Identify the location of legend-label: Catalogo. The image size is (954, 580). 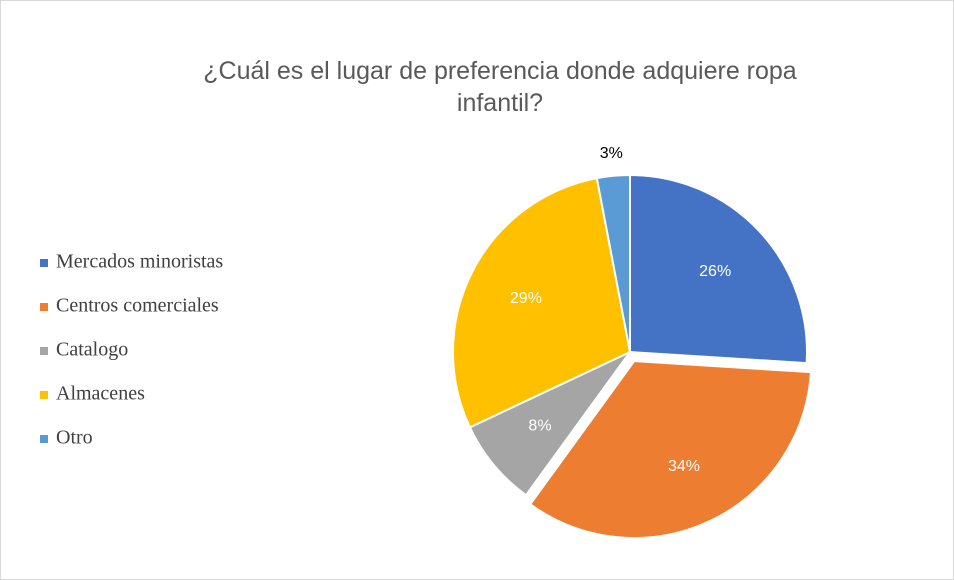
(92, 350).